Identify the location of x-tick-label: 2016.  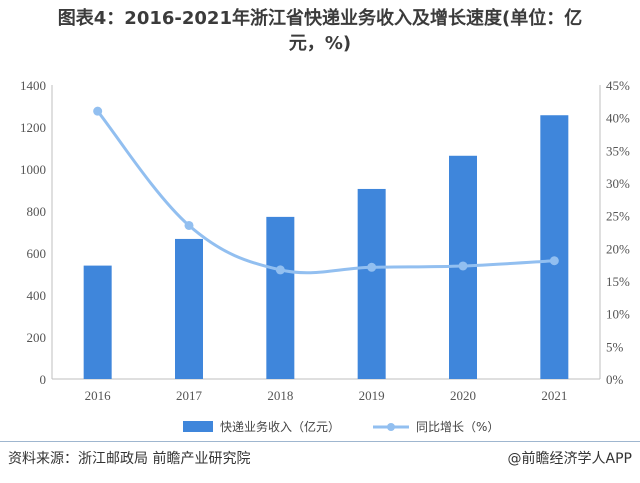
(98, 395).